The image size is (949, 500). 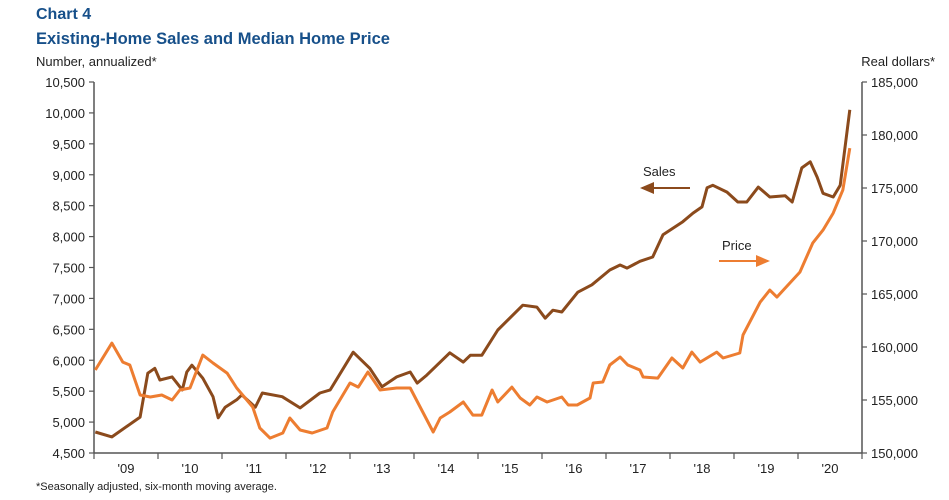 I want to click on right-tick-label: 160,000, so click(x=894, y=347).